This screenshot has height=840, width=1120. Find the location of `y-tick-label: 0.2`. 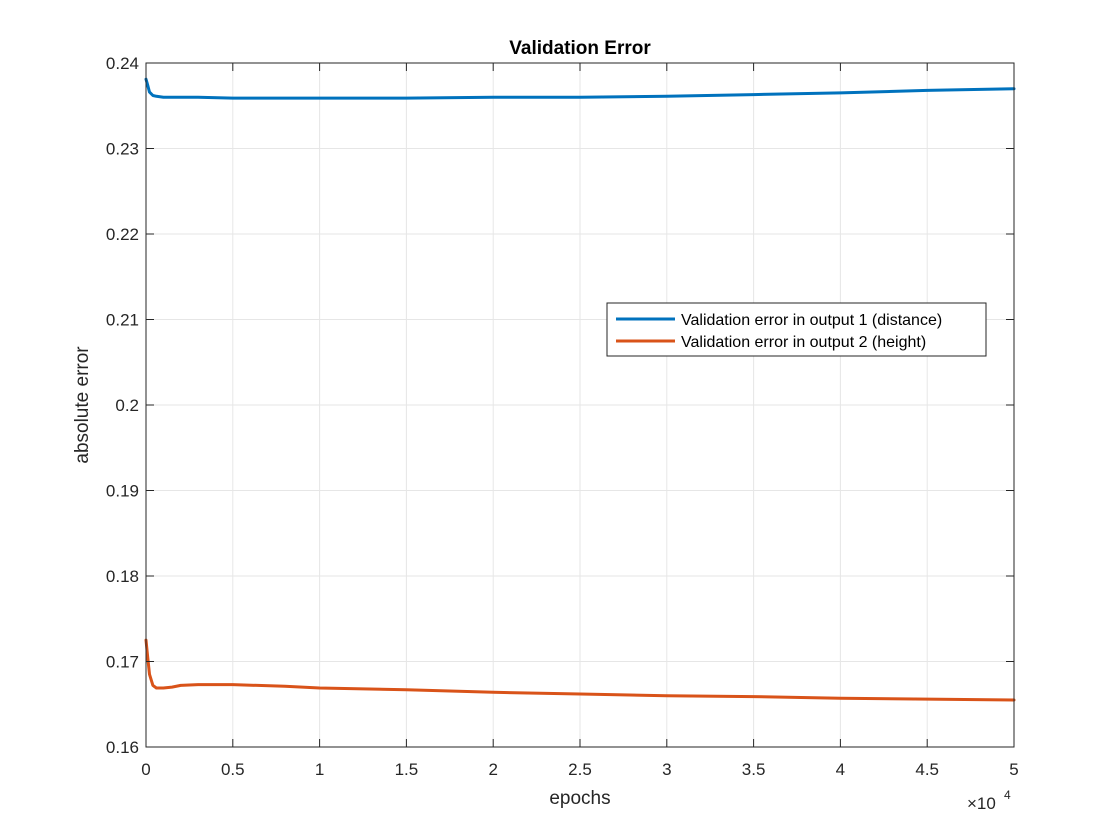

y-tick-label: 0.2 is located at coordinates (127, 405).